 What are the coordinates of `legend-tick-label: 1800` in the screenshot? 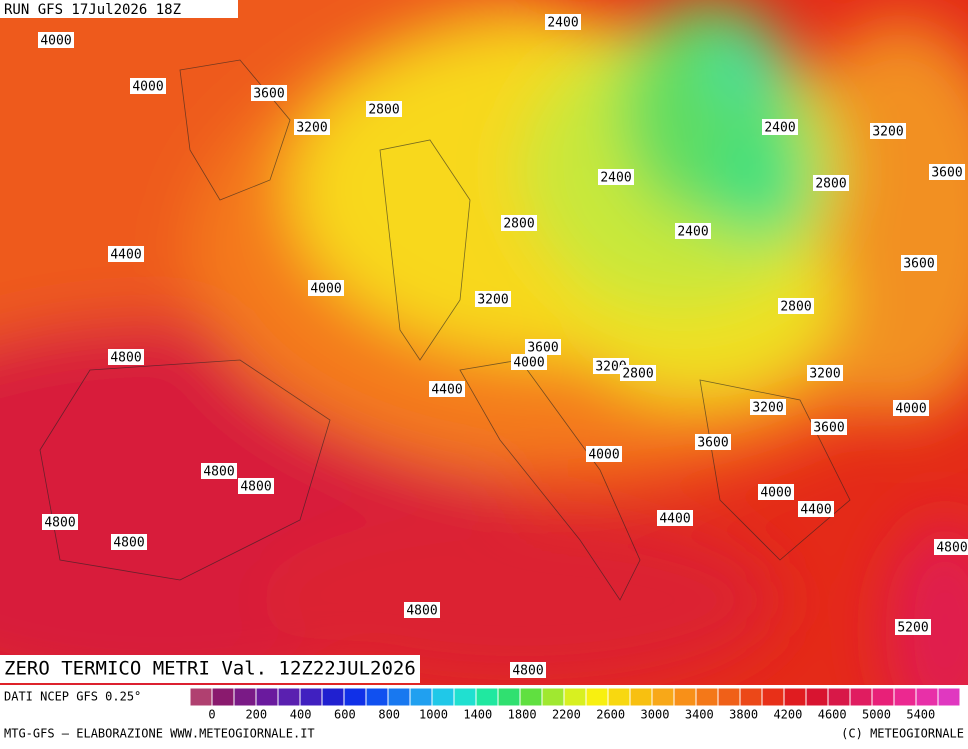 It's located at (522, 715).